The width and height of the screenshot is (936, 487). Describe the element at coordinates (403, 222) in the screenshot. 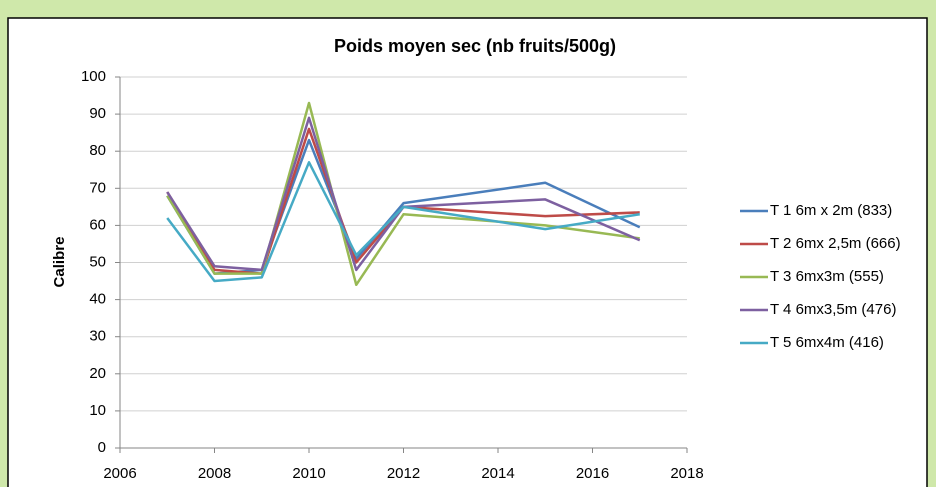

I see `series-line` at that location.